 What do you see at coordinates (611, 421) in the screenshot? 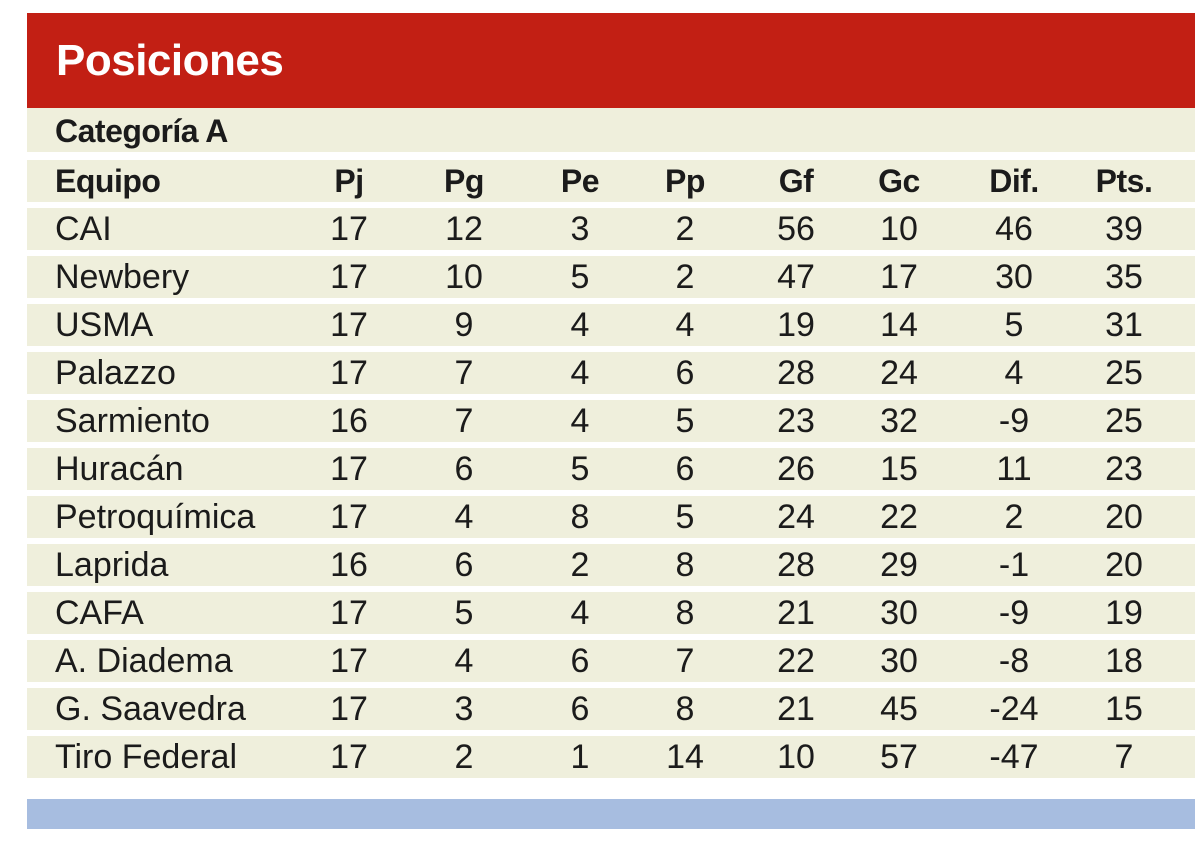
I see `table-row: Sarmiento 16 7 4 5 23 32 -9 25` at bounding box center [611, 421].